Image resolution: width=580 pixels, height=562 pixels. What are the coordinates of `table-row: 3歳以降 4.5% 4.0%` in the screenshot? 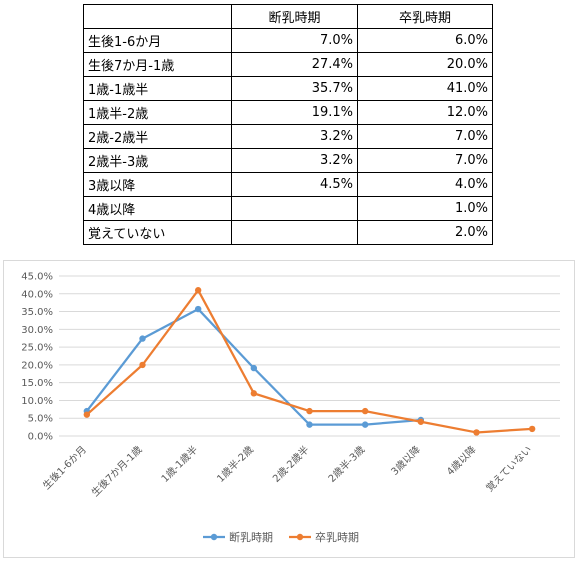 It's located at (288, 184).